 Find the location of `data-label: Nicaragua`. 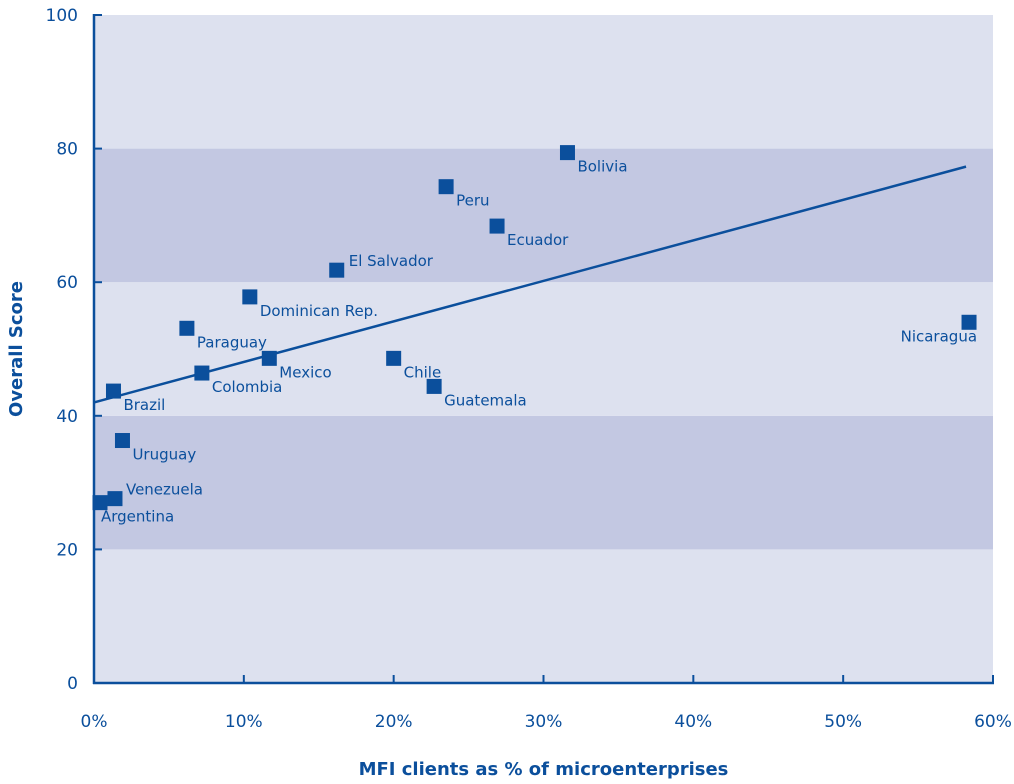

data-label: Nicaragua is located at coordinates (939, 336).